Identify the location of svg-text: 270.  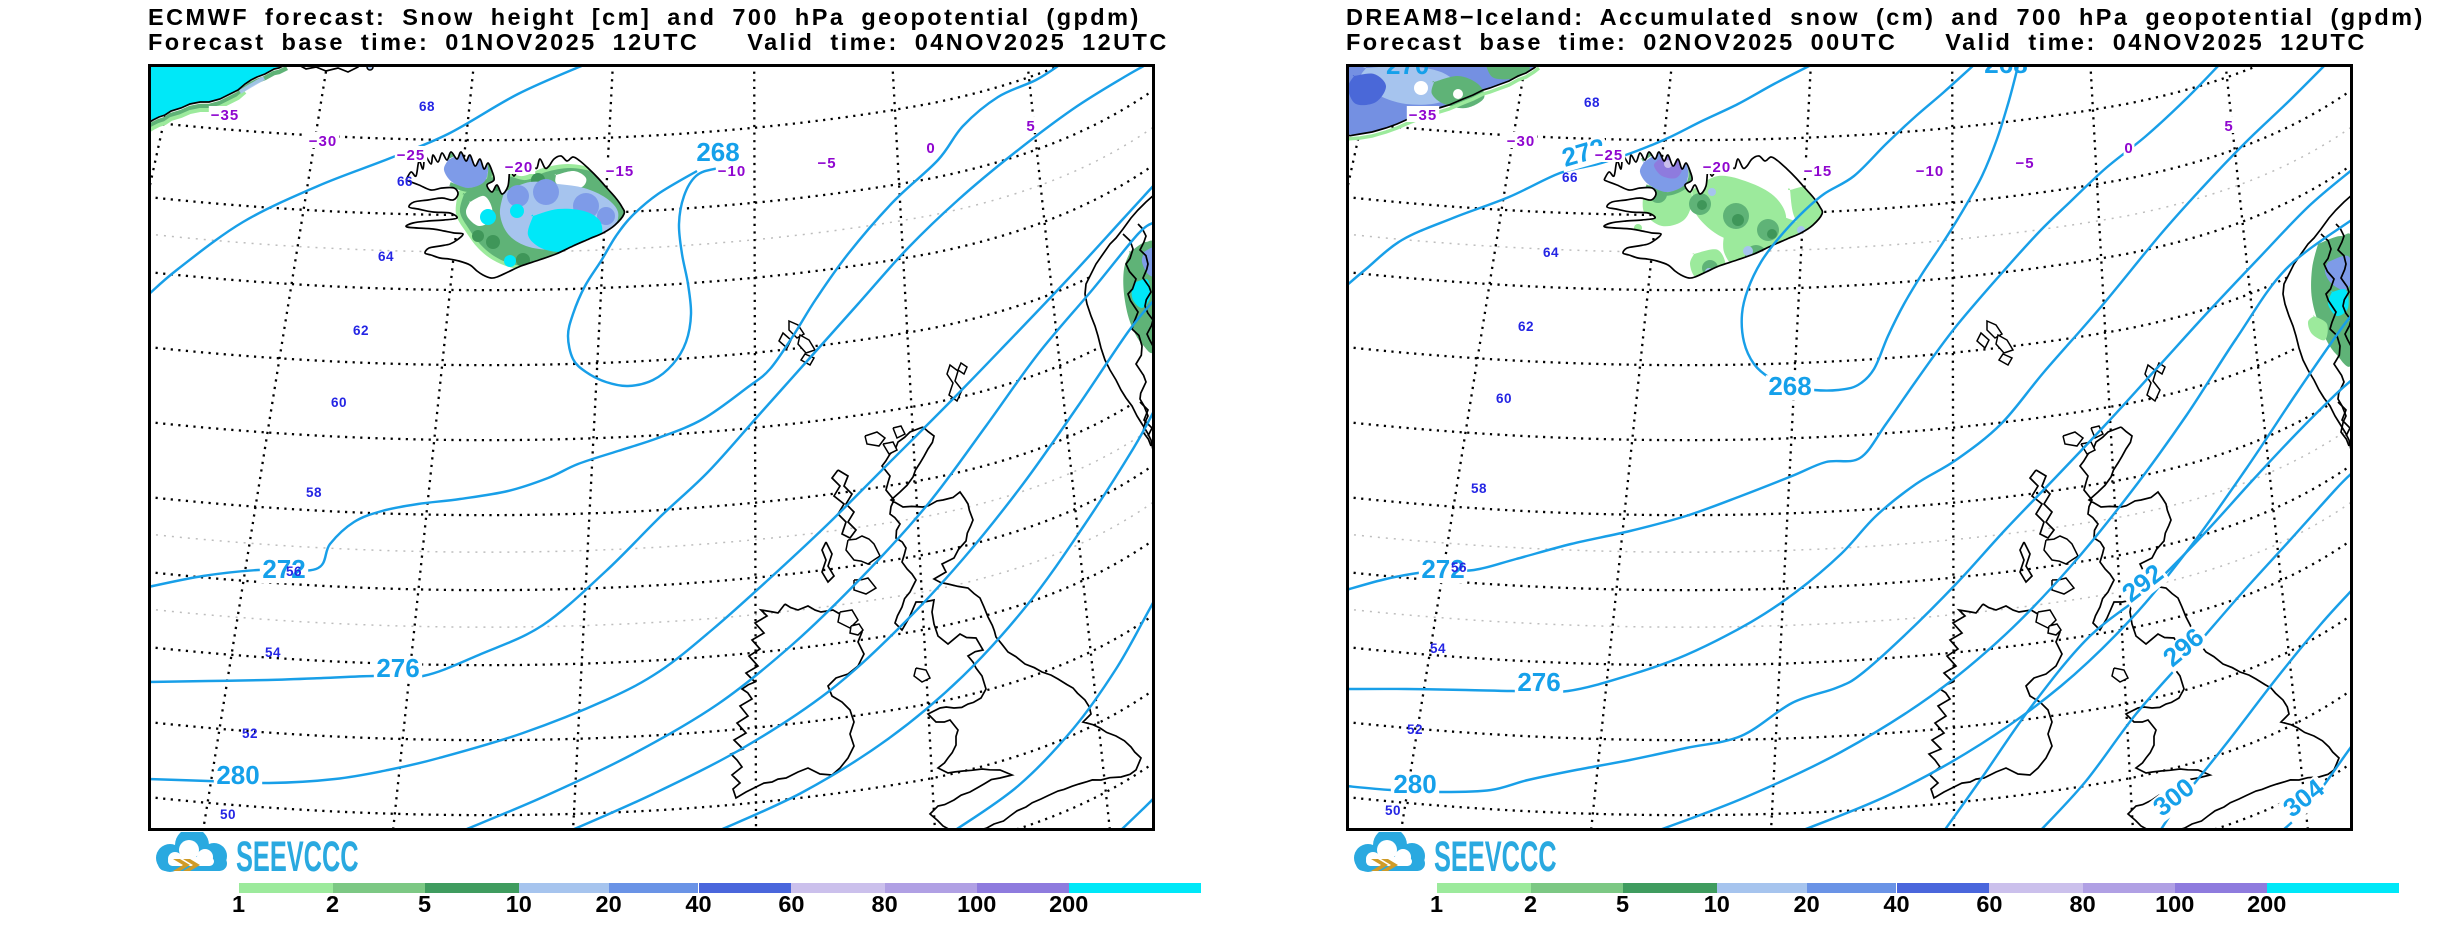
(1407, 72).